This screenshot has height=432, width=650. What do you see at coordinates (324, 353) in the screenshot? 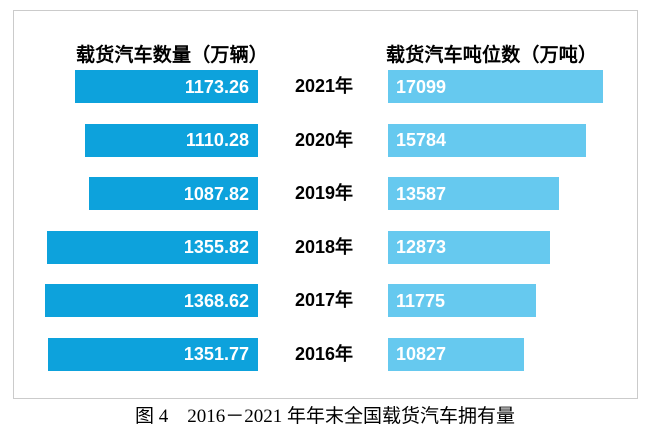
I see `year-label: 2016年` at bounding box center [324, 353].